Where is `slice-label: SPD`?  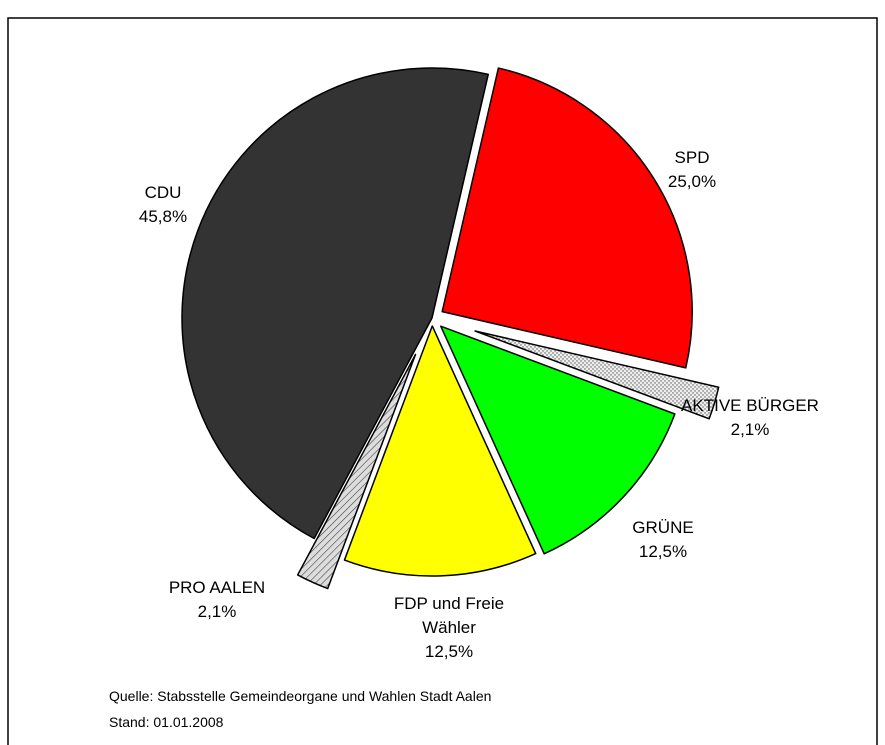 slice-label: SPD is located at coordinates (692, 157).